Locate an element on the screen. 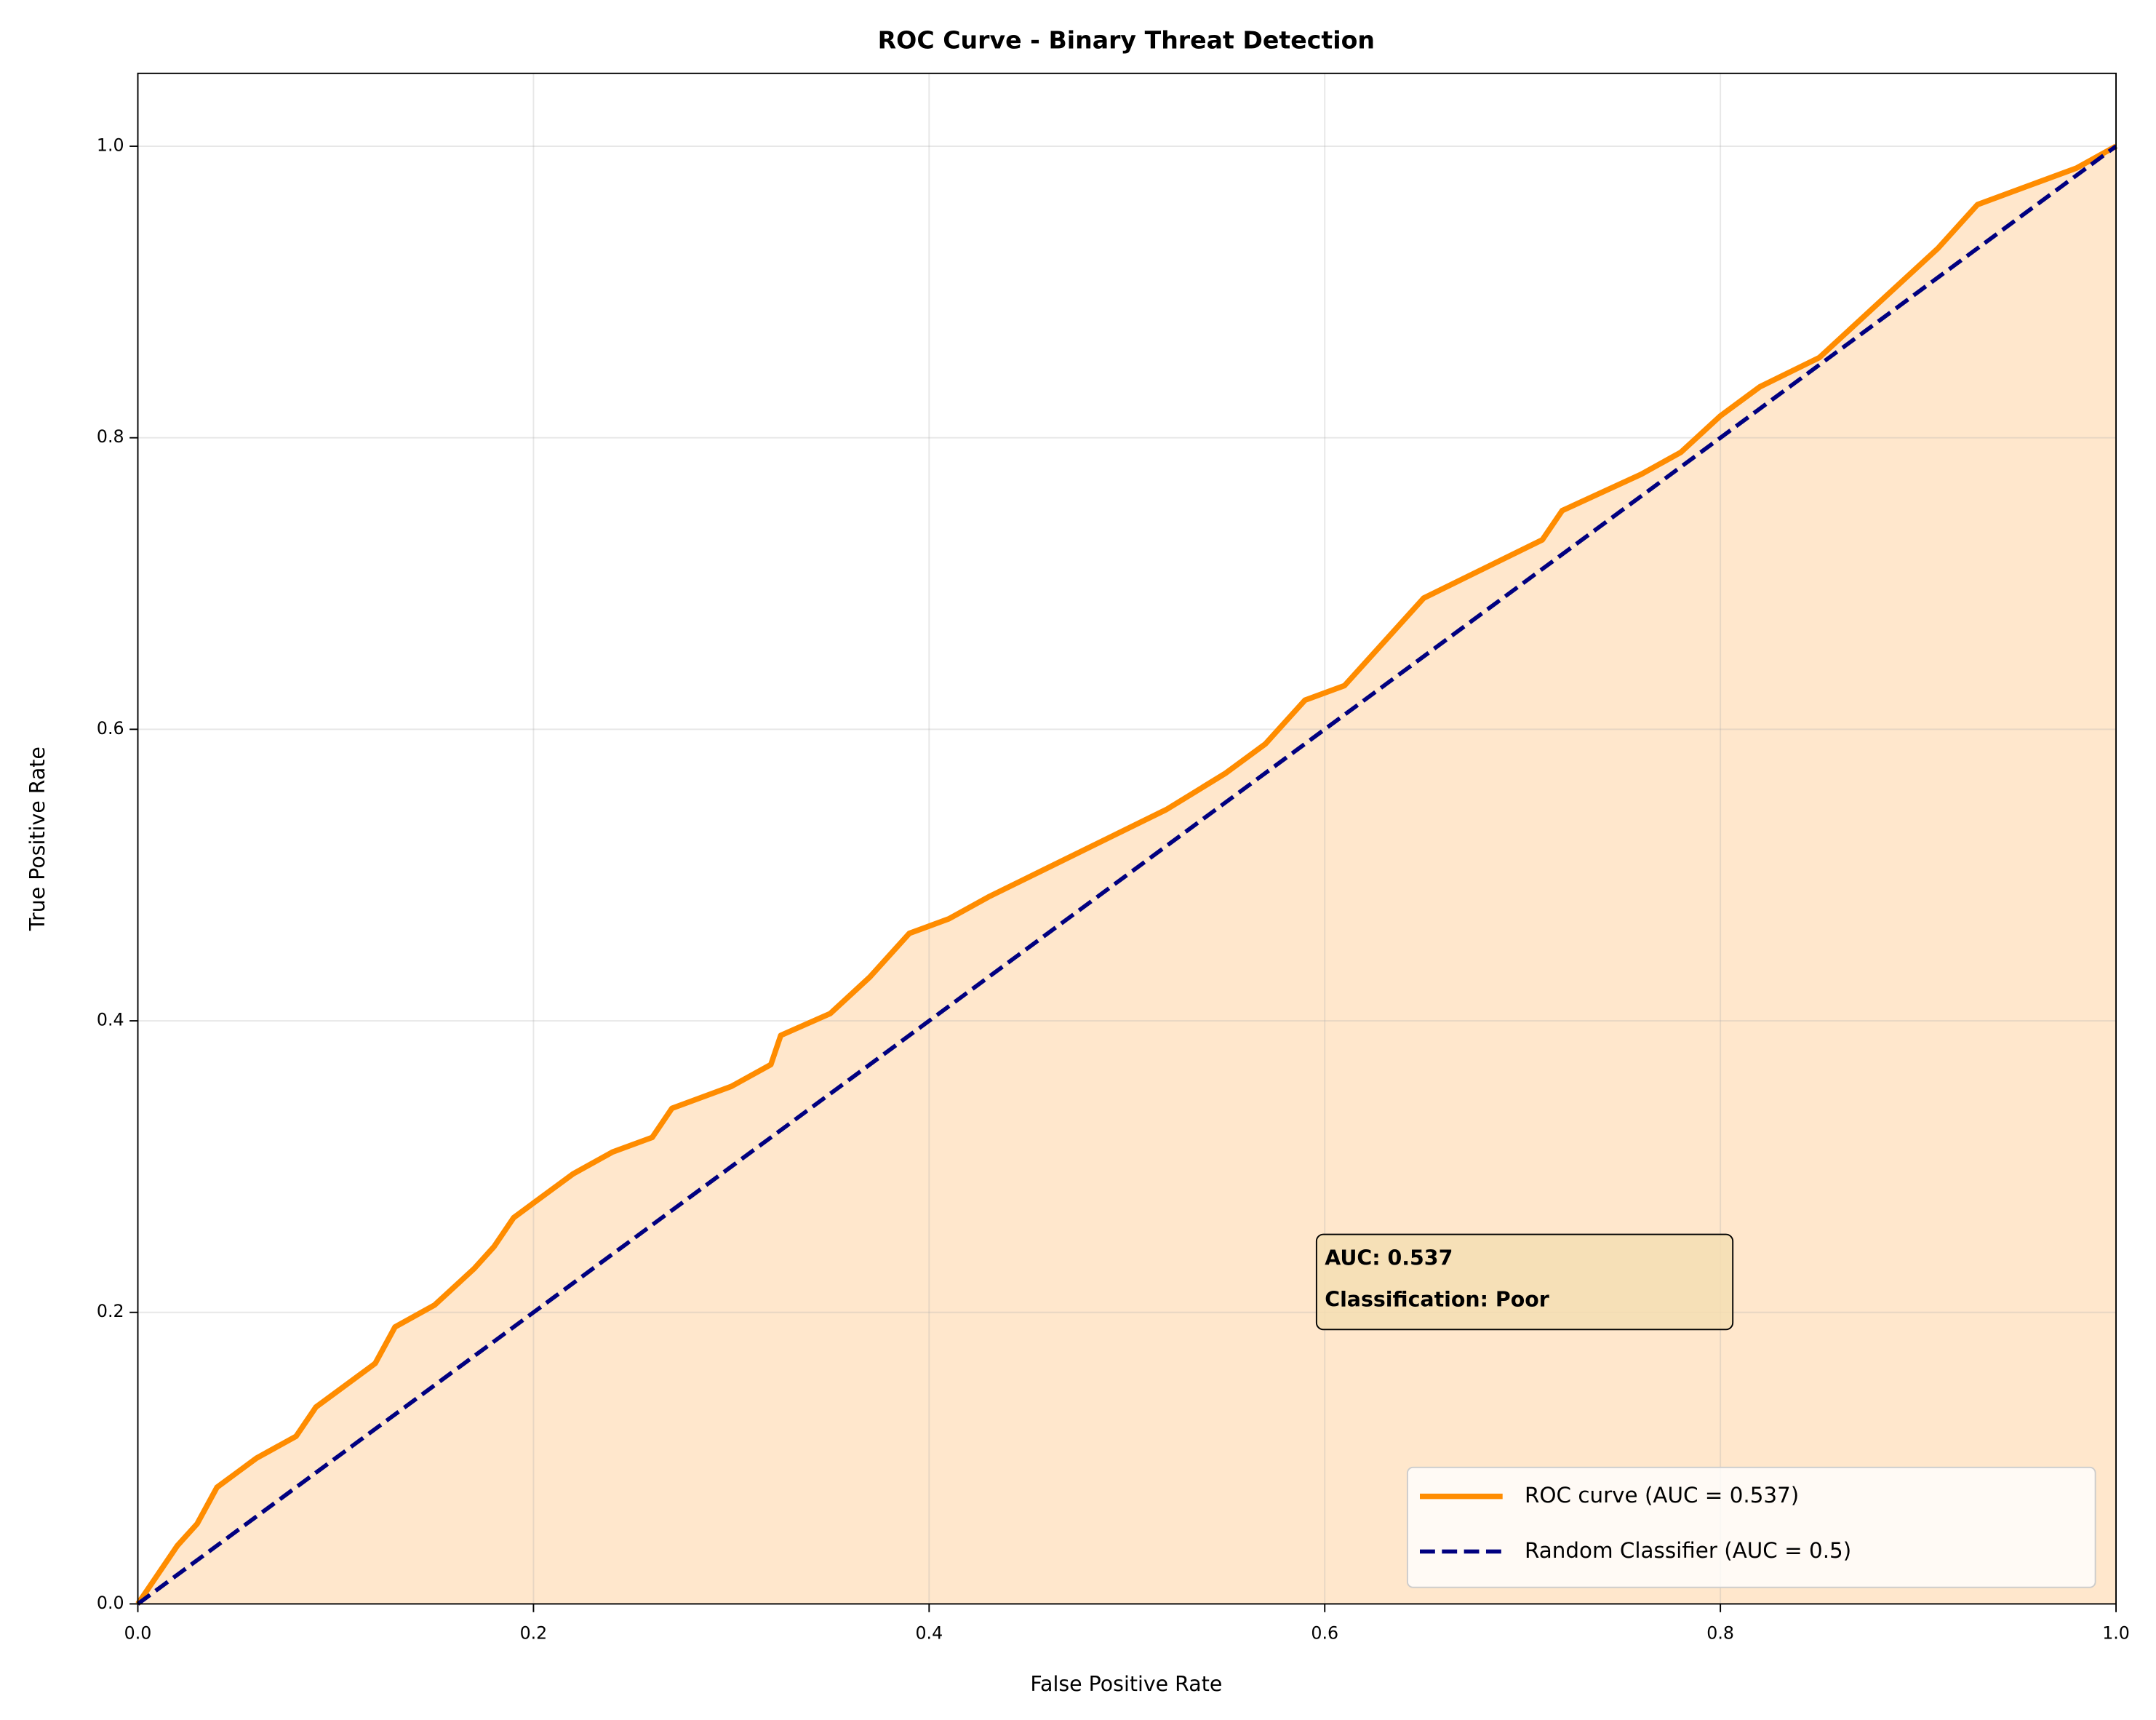 The image size is (2156, 1720). y-tick-label: 0.8 is located at coordinates (110, 436).